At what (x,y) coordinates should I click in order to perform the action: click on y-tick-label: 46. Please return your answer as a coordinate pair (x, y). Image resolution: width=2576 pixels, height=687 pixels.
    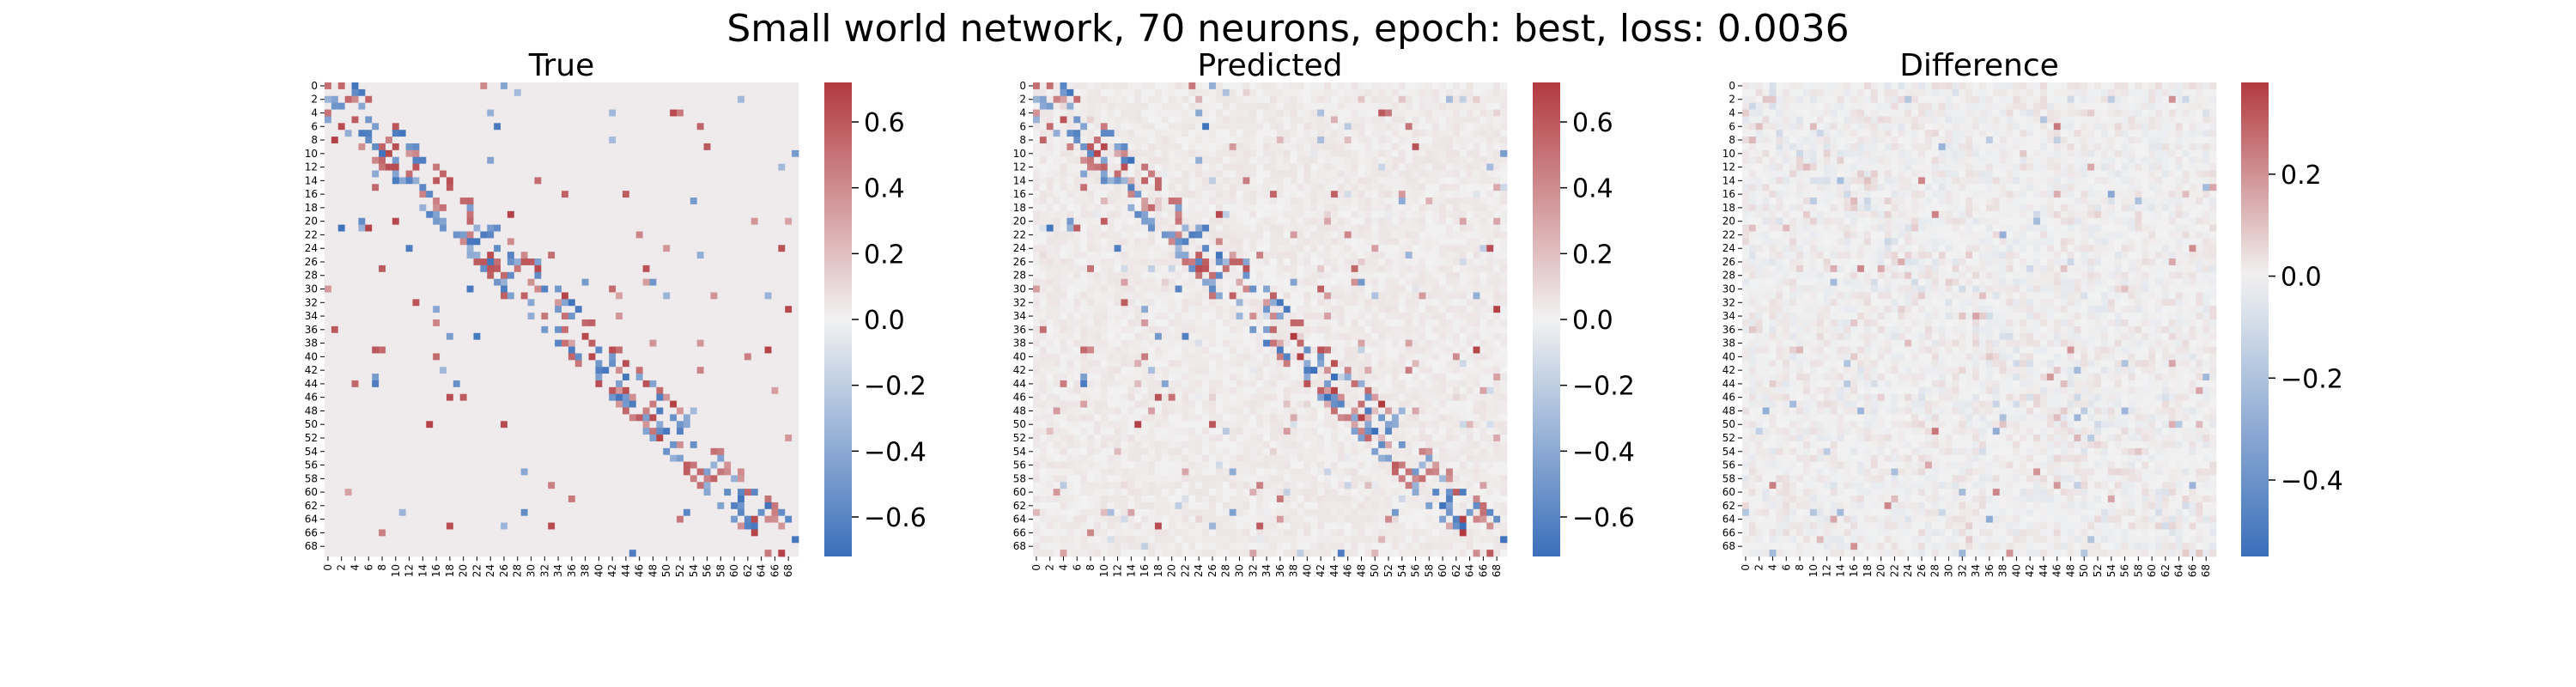
    Looking at the image, I should click on (312, 398).